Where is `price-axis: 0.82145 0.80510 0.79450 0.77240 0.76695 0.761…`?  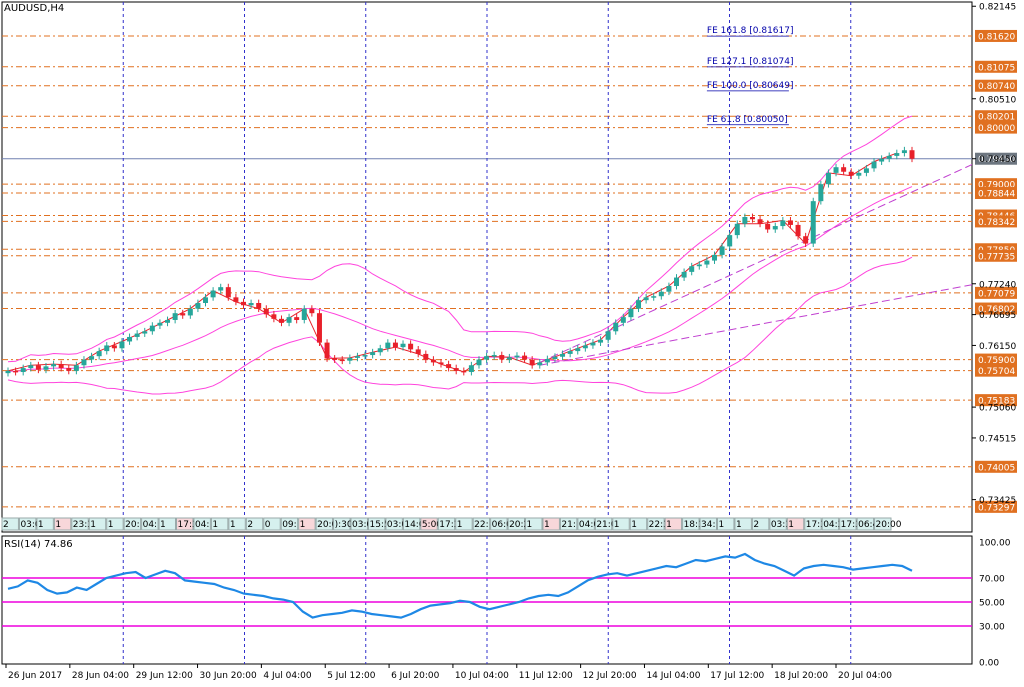 price-axis: 0.82145 0.80510 0.79450 0.77240 0.76695 0.761… is located at coordinates (994, 254).